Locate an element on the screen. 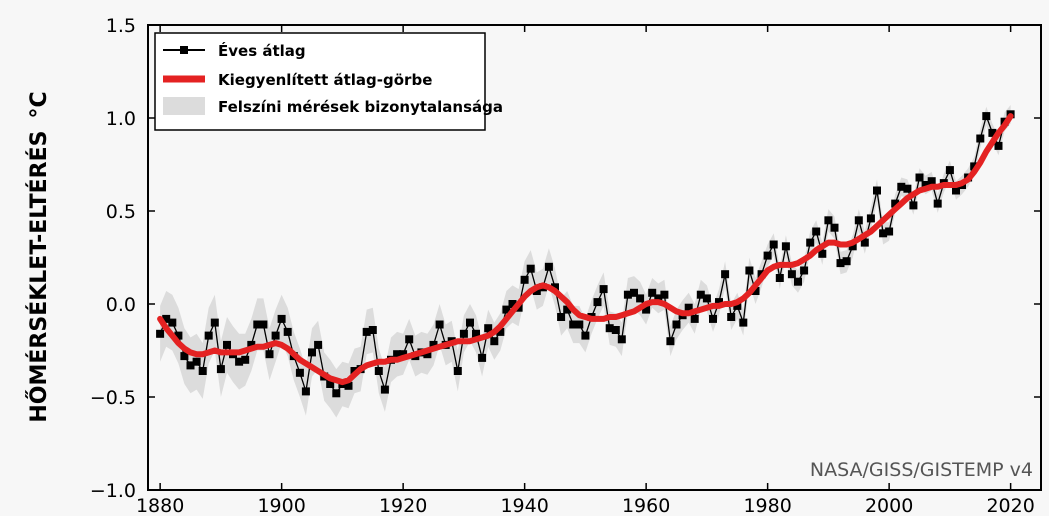 This screenshot has height=516, width=1049. x-tick-label: 2020 is located at coordinates (1010, 505).